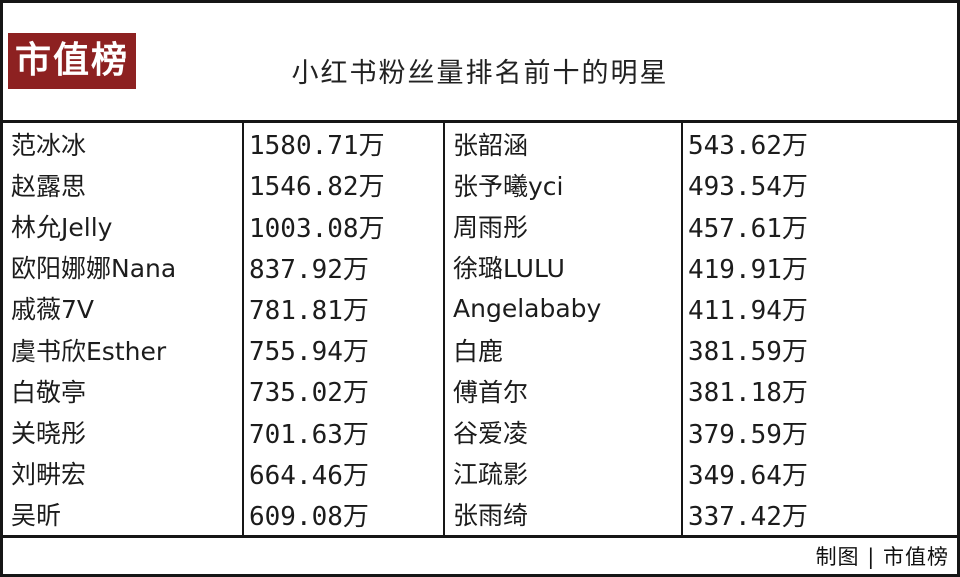 This screenshot has width=960, height=577. Describe the element at coordinates (72, 61) in the screenshot. I see `brand-logo: 市值榜` at that location.